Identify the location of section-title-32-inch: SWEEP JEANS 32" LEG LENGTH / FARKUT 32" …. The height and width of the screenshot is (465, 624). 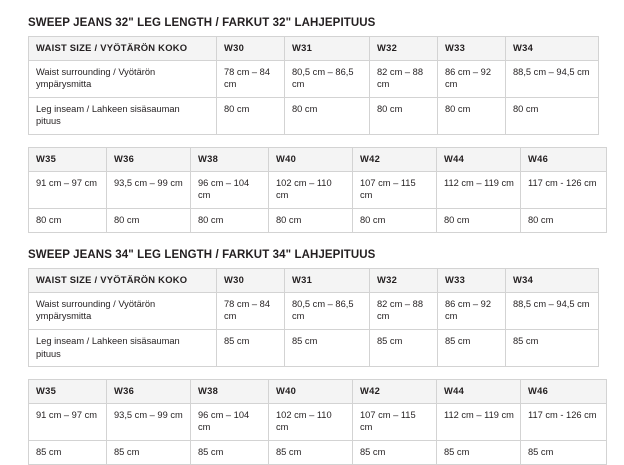
(202, 23).